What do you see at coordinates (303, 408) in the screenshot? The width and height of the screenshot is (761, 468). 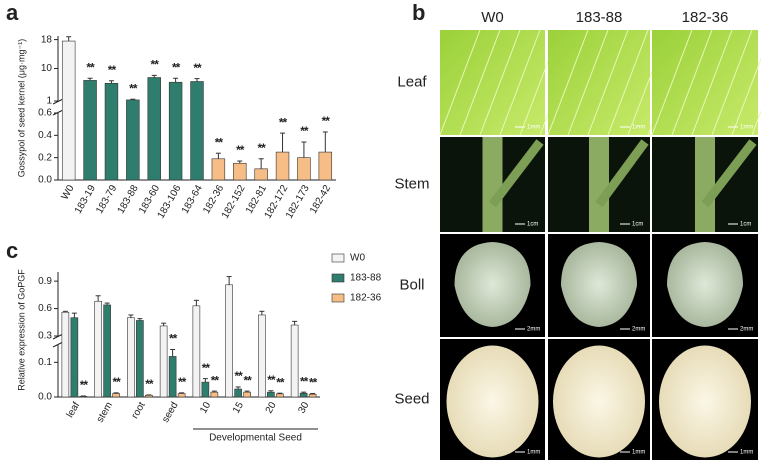 I see `x-tick-label: 30` at bounding box center [303, 408].